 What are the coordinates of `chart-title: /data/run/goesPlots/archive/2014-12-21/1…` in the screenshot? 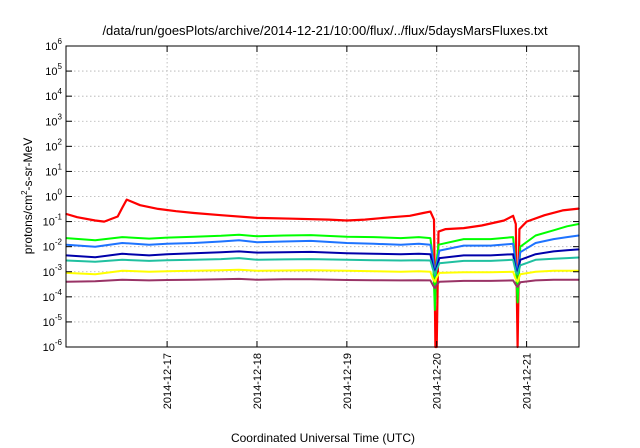 It's located at (325, 30).